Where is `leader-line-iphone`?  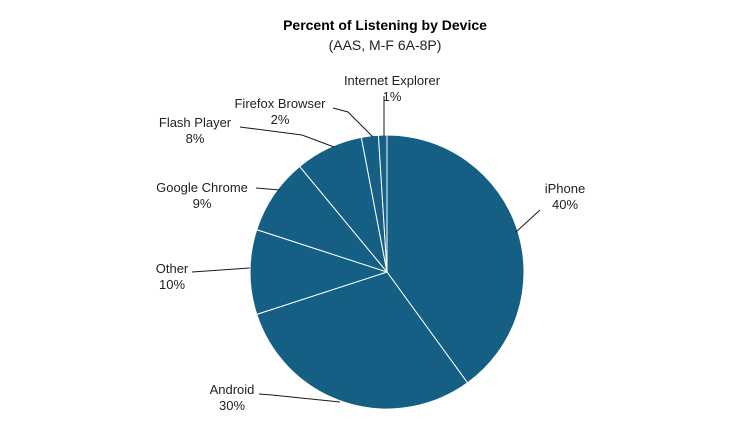 leader-line-iphone is located at coordinates (528, 221).